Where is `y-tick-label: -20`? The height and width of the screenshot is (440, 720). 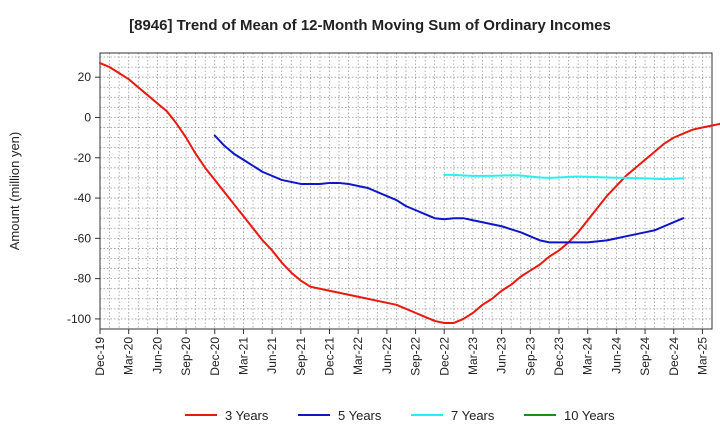 y-tick-label: -20 is located at coordinates (83, 158).